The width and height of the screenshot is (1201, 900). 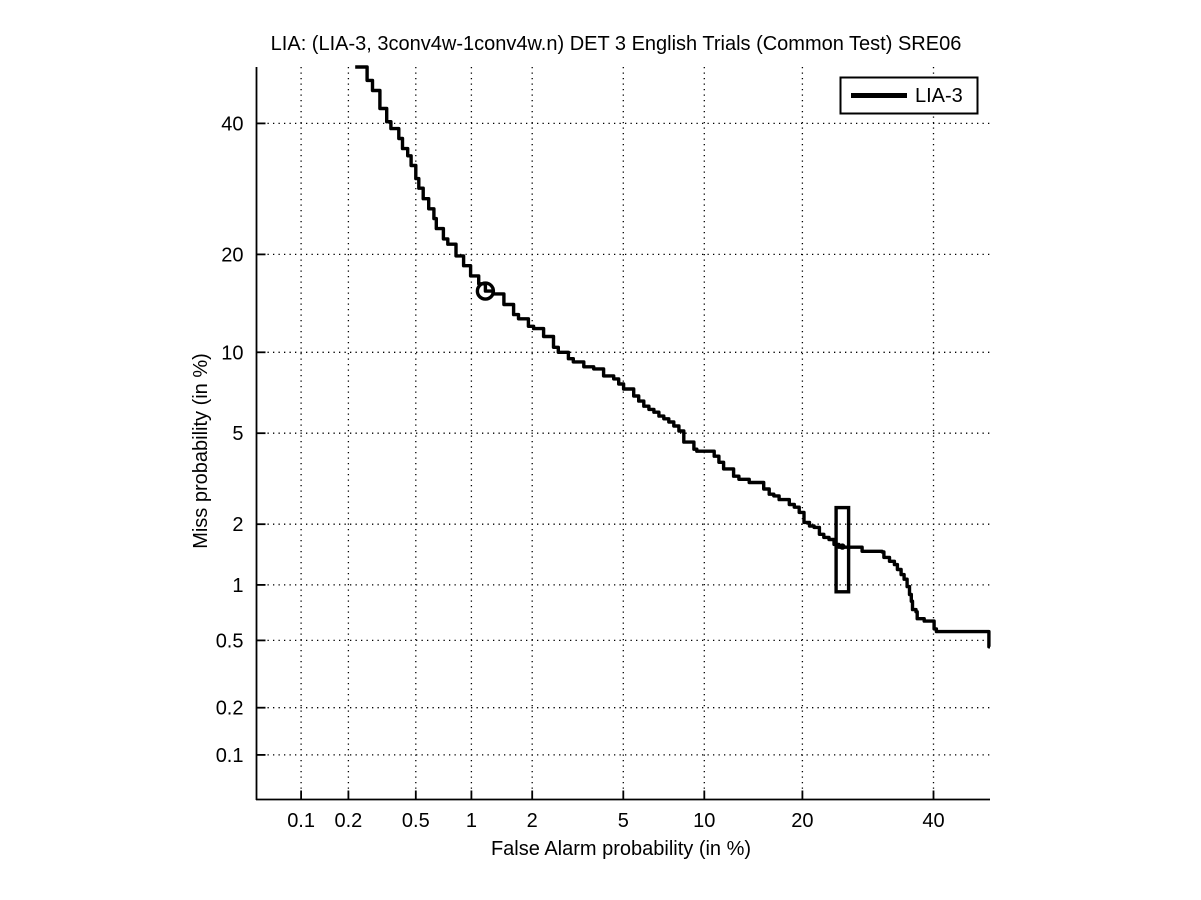 I want to click on x-tick-marks, so click(x=617, y=795).